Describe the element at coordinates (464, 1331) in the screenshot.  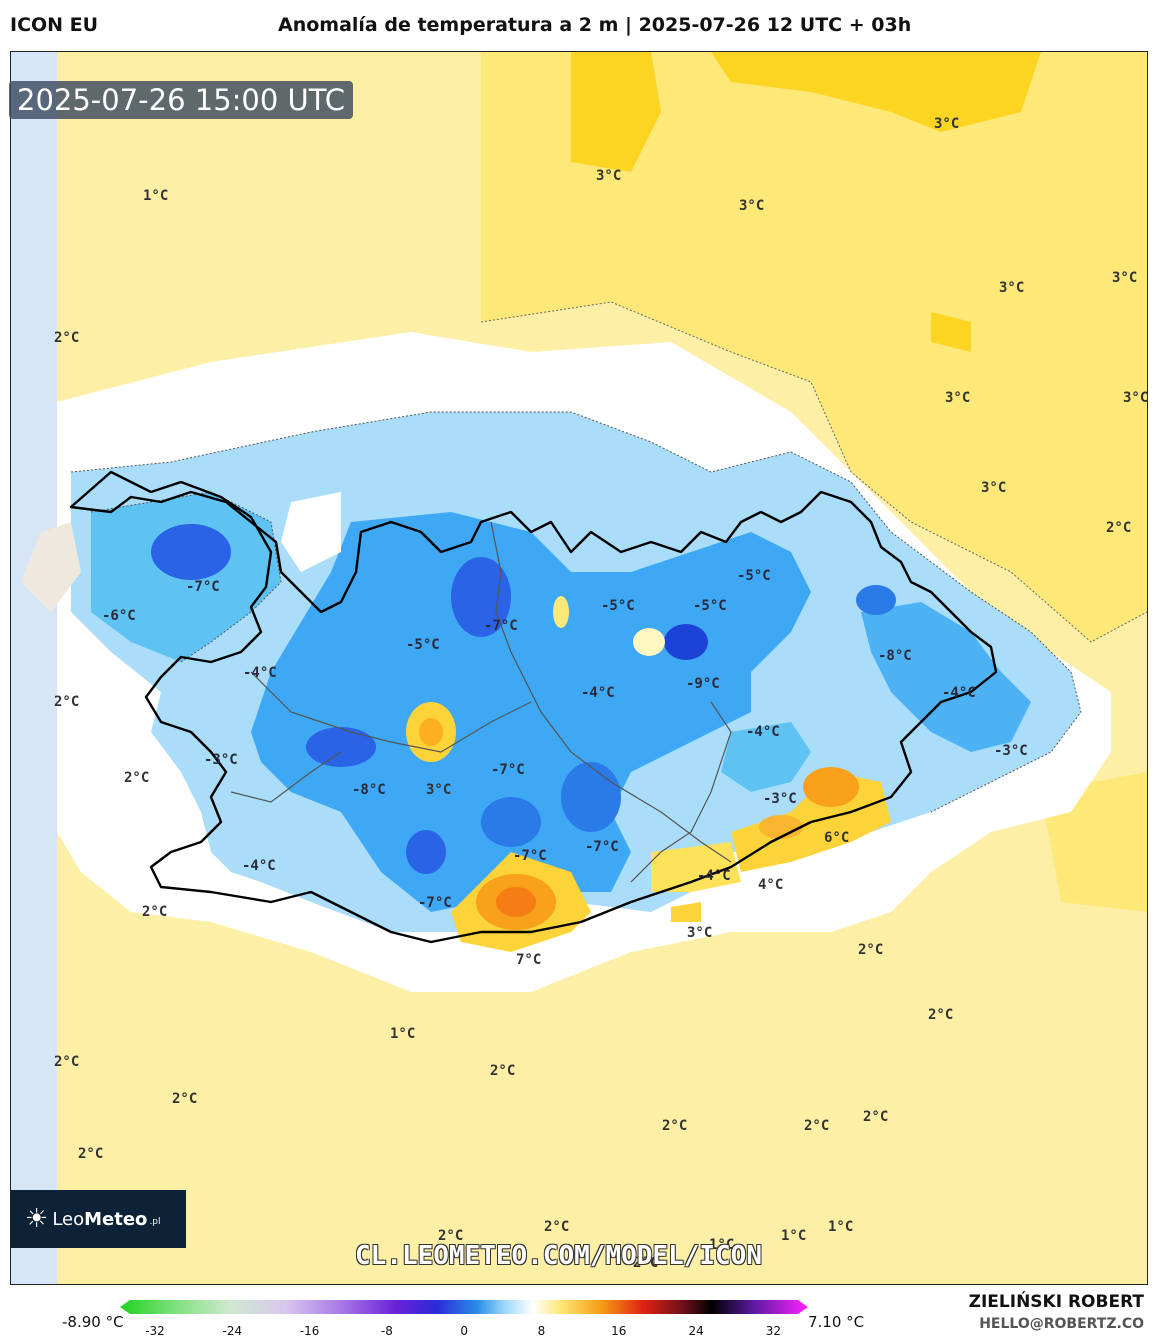
I see `colorbar-tick-label: 0` at that location.